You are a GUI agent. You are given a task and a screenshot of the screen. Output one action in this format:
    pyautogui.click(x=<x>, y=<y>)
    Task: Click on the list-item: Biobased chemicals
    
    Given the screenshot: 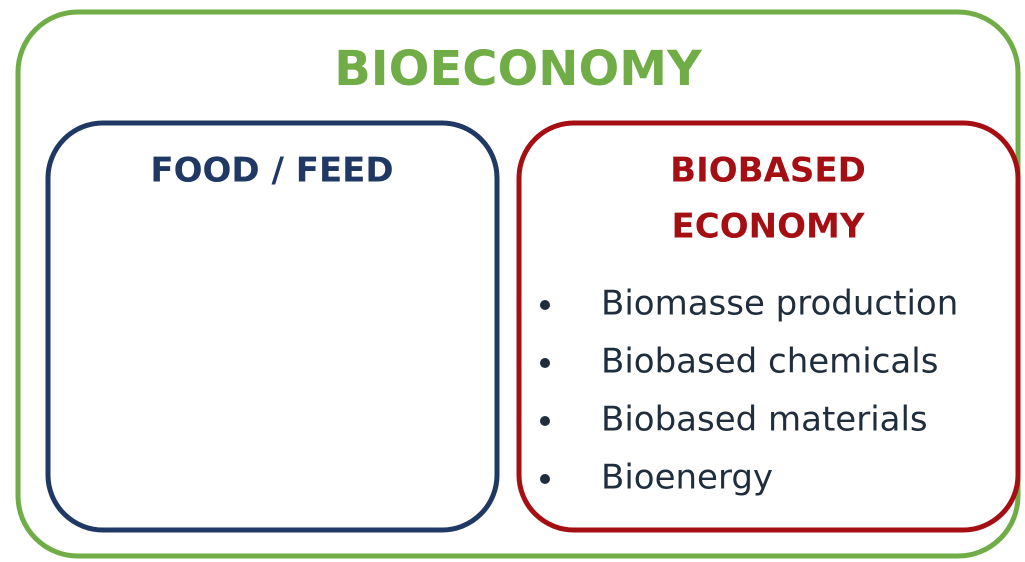 What is the action you would take?
    pyautogui.click(x=769, y=362)
    